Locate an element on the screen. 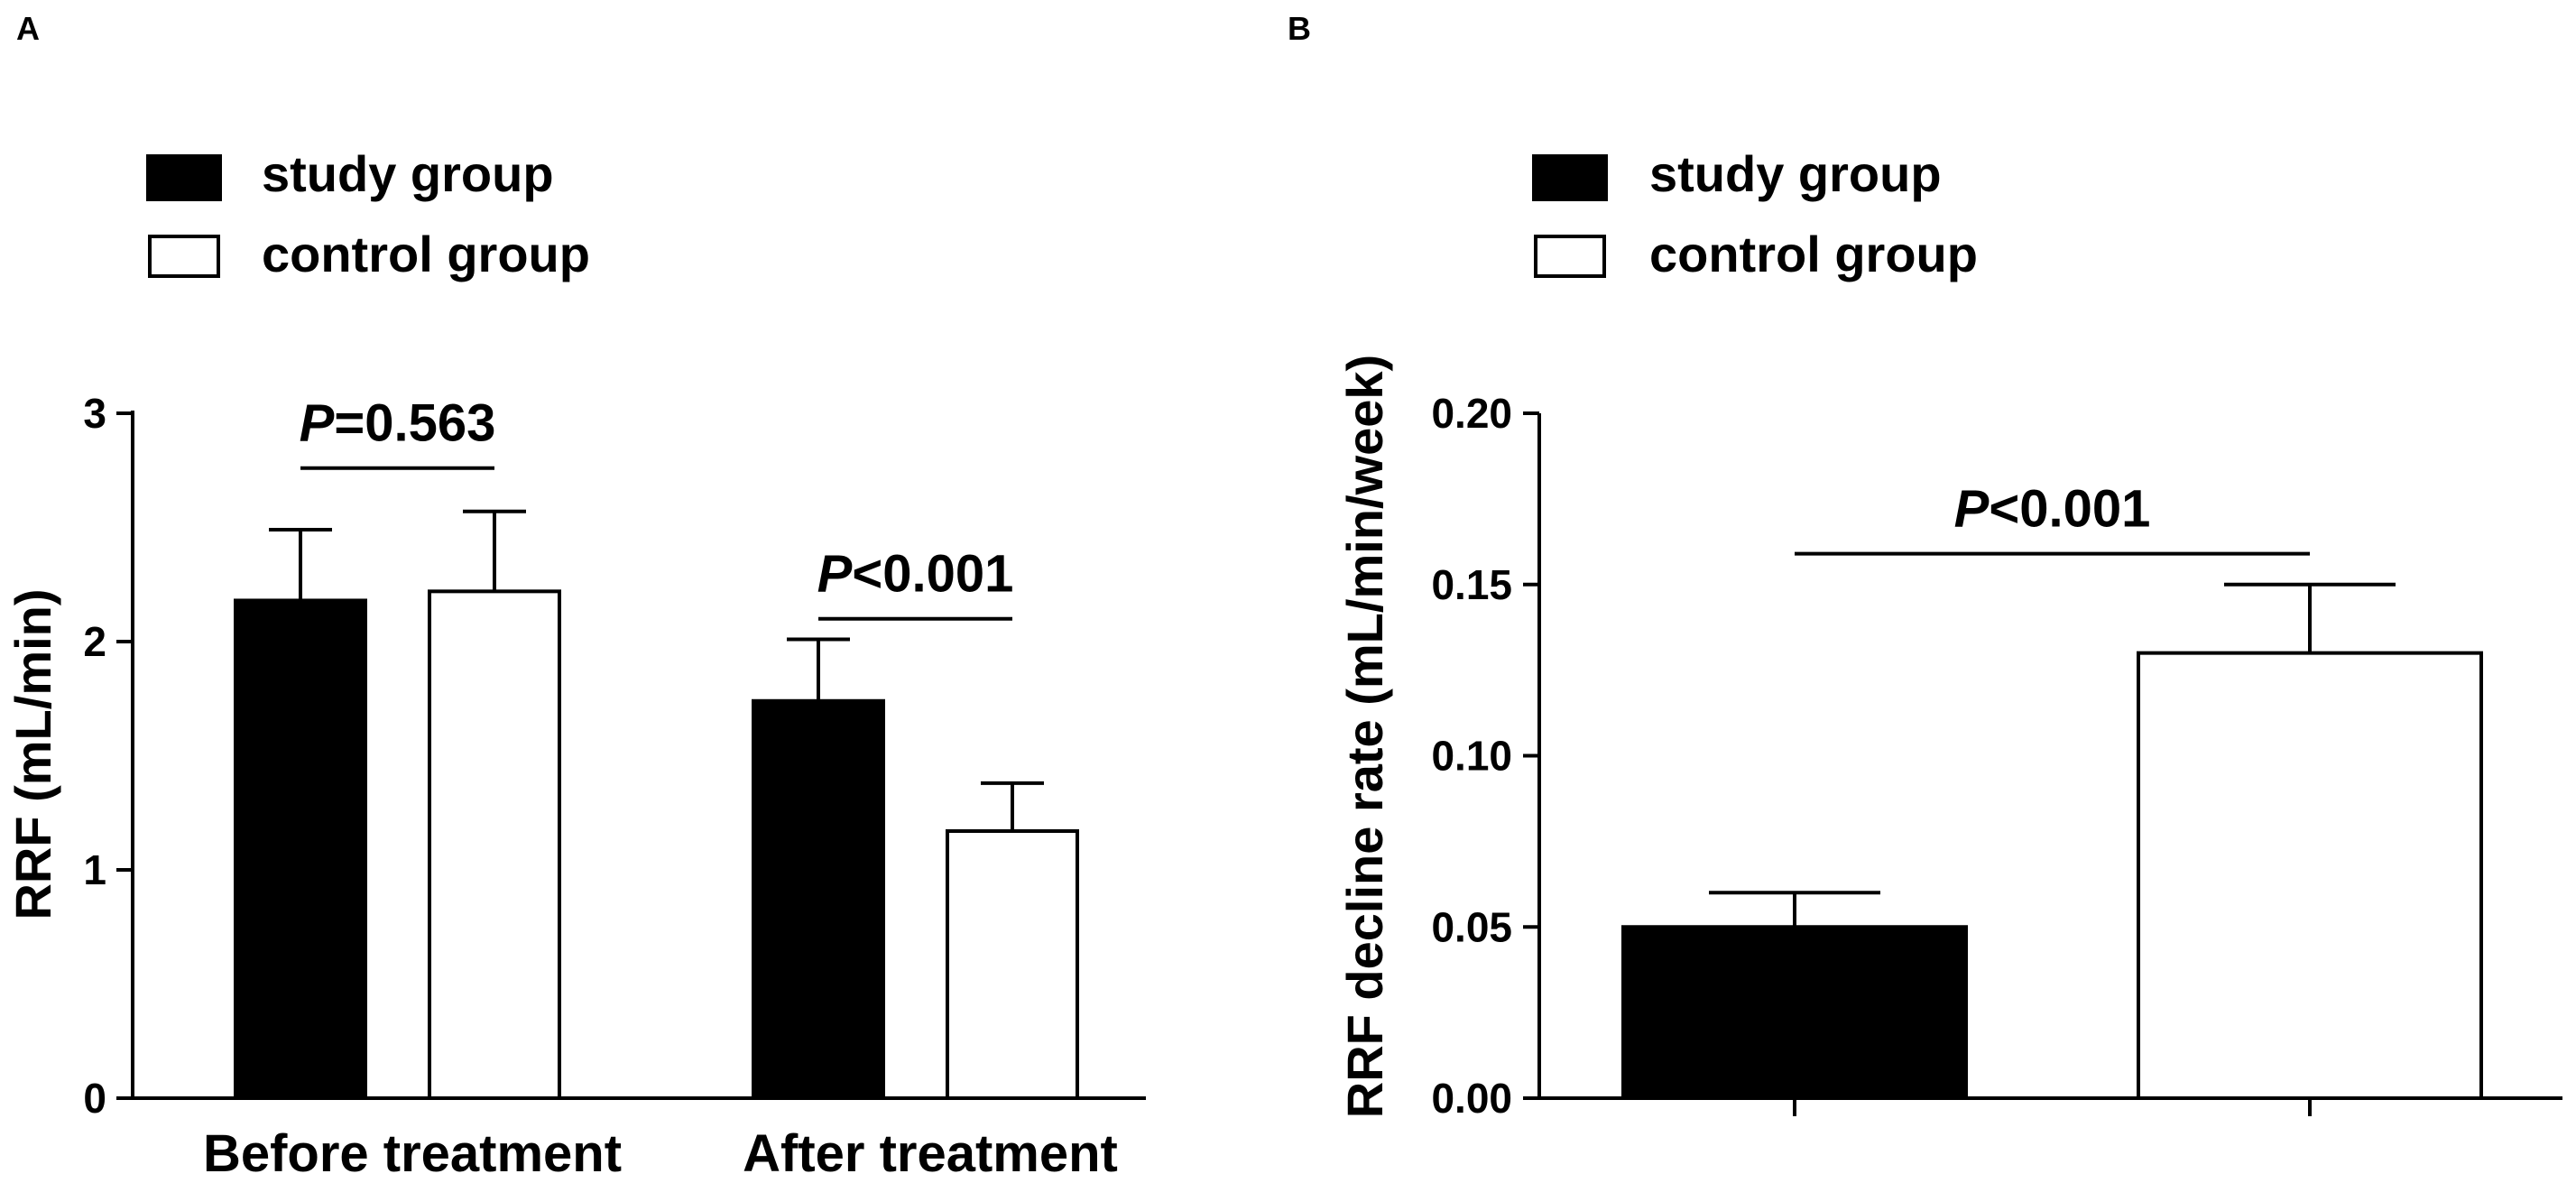 The height and width of the screenshot is (1183, 2576). error-bar-control-group-before-treatment is located at coordinates (494, 550).